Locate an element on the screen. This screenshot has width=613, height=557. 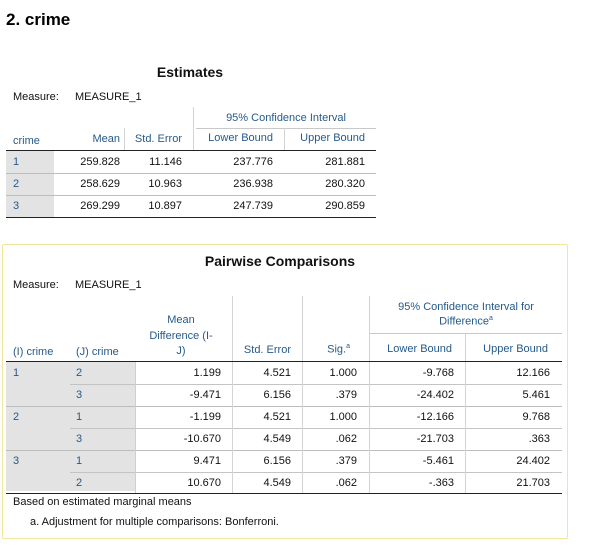
estimates-bottom-rule is located at coordinates (191, 217).